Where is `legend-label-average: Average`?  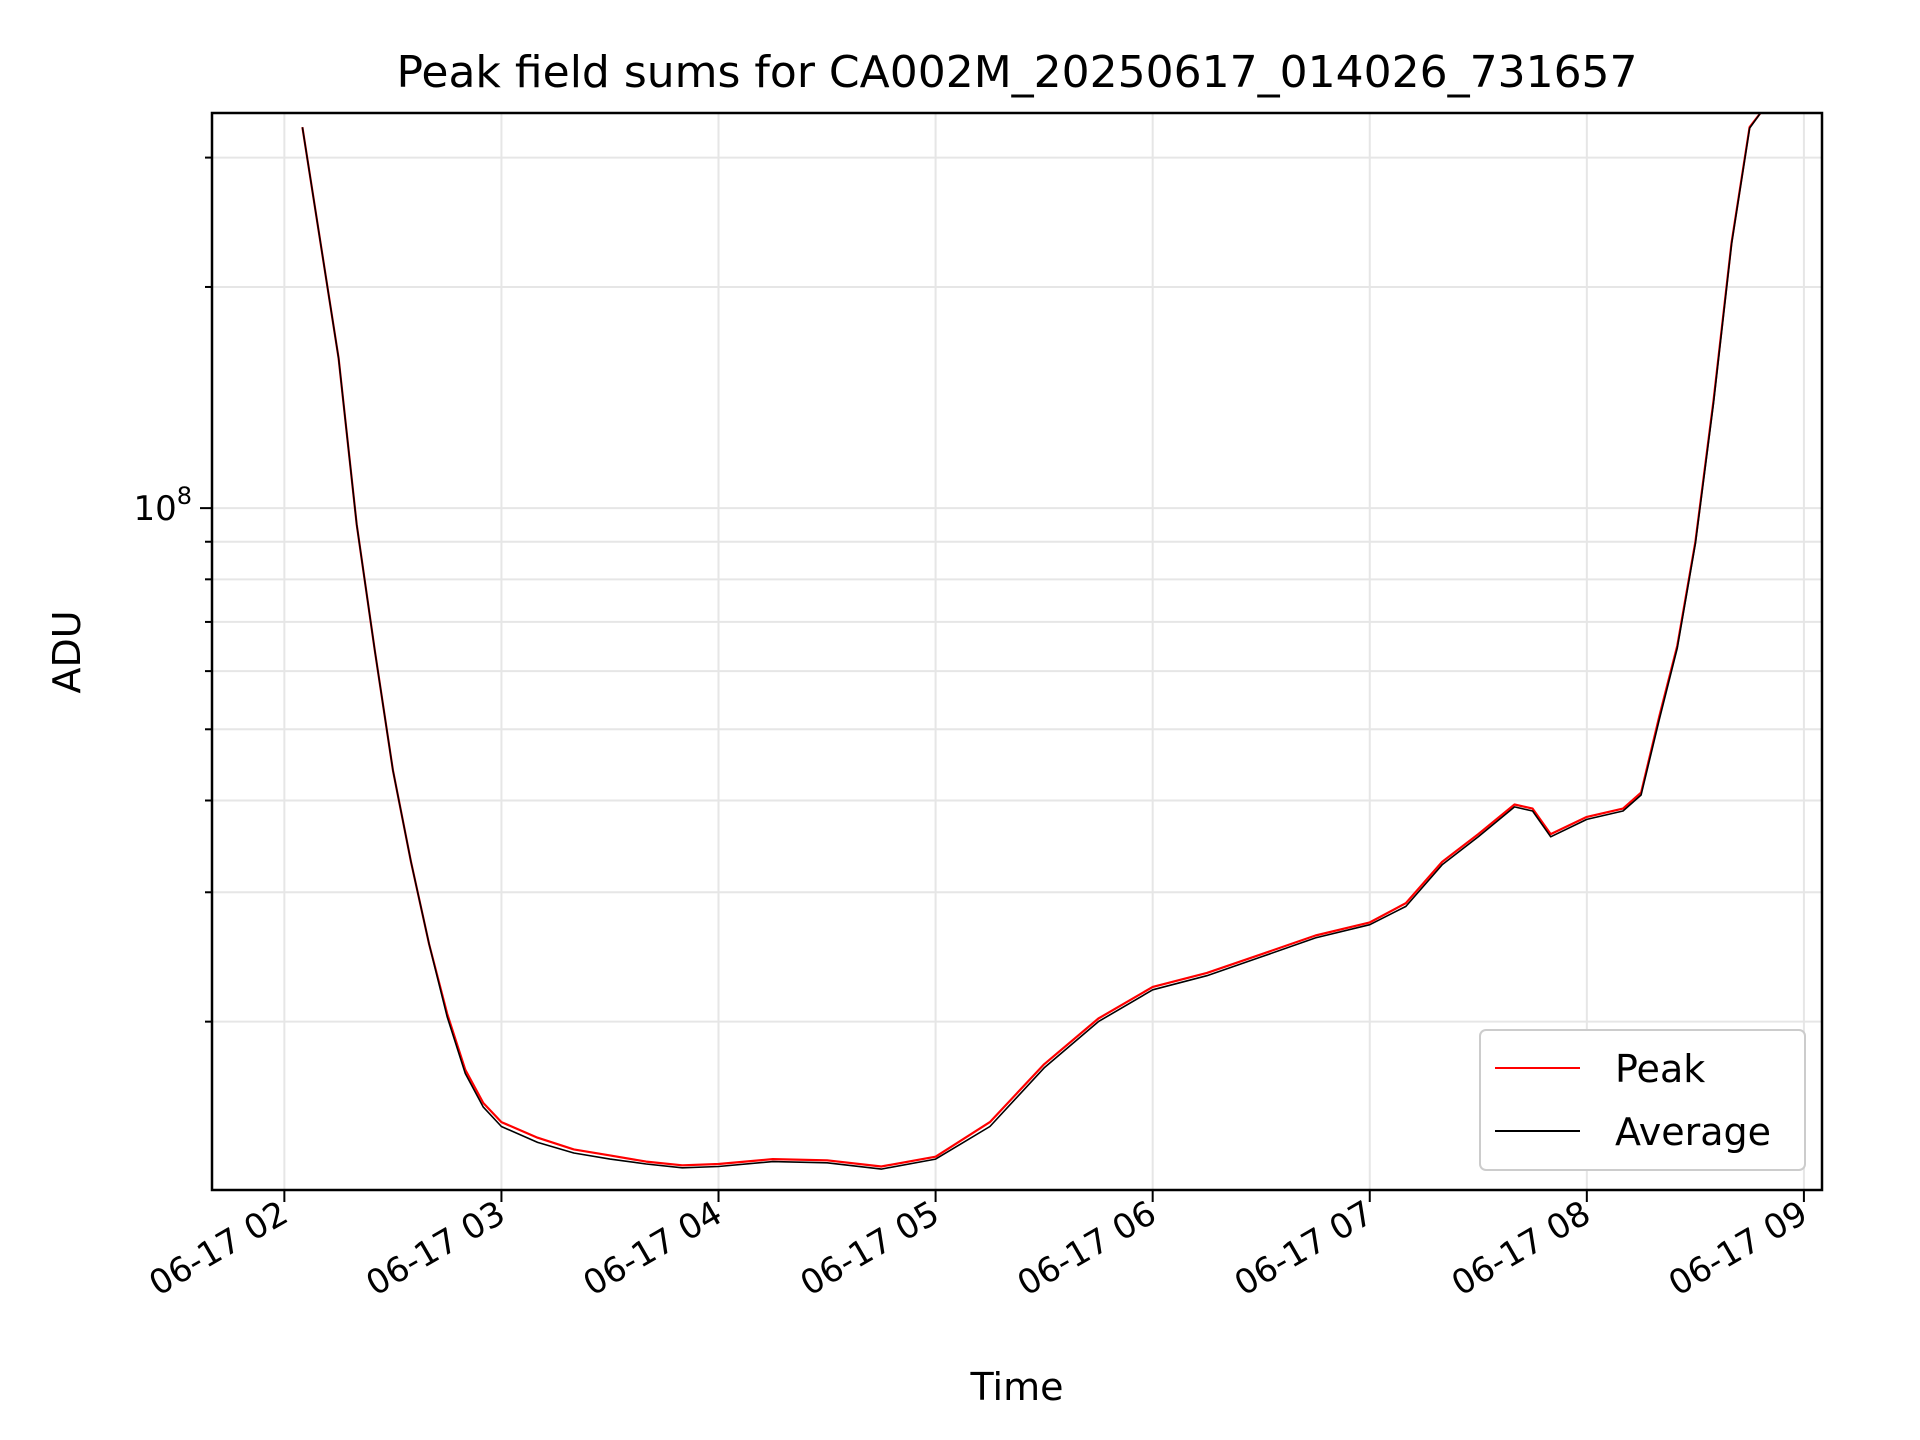 legend-label-average: Average is located at coordinates (1693, 1132).